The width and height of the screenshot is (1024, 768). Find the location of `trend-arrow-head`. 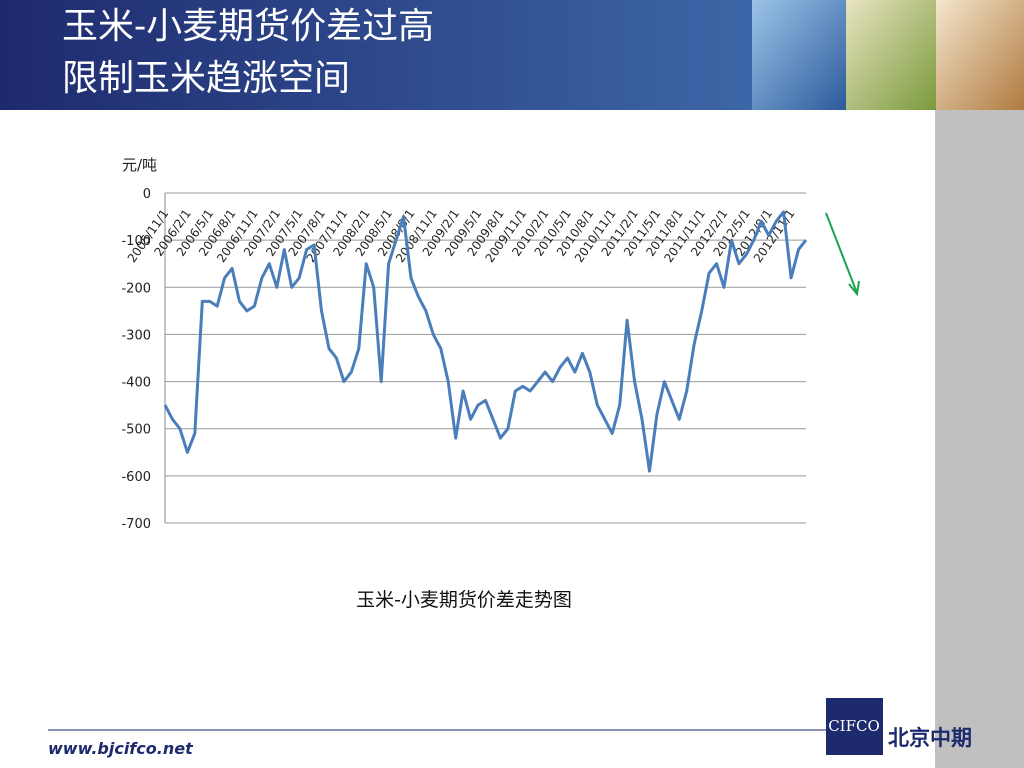

trend-arrow-head is located at coordinates (854, 288).